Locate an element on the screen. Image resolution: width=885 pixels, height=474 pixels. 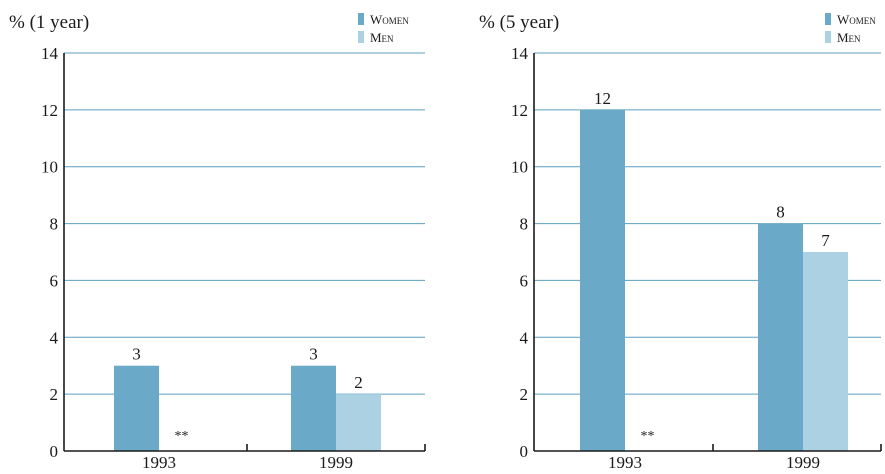
data-label: 12 is located at coordinates (602, 98).